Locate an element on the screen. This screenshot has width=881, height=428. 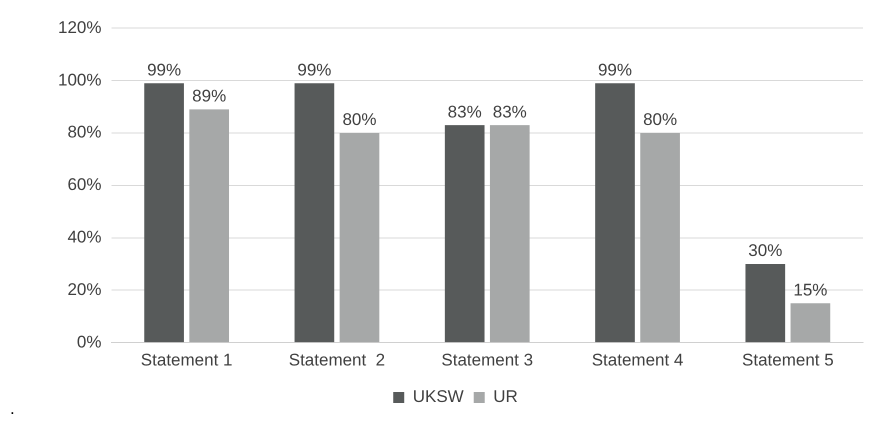
y-tick-label: 100% is located at coordinates (80, 80).